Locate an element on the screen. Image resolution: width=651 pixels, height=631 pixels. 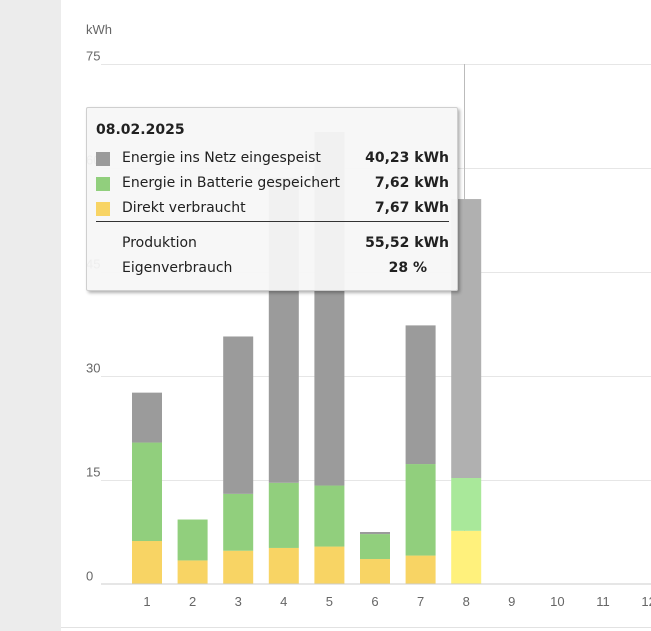
battery-swatch-icon is located at coordinates (103, 184).